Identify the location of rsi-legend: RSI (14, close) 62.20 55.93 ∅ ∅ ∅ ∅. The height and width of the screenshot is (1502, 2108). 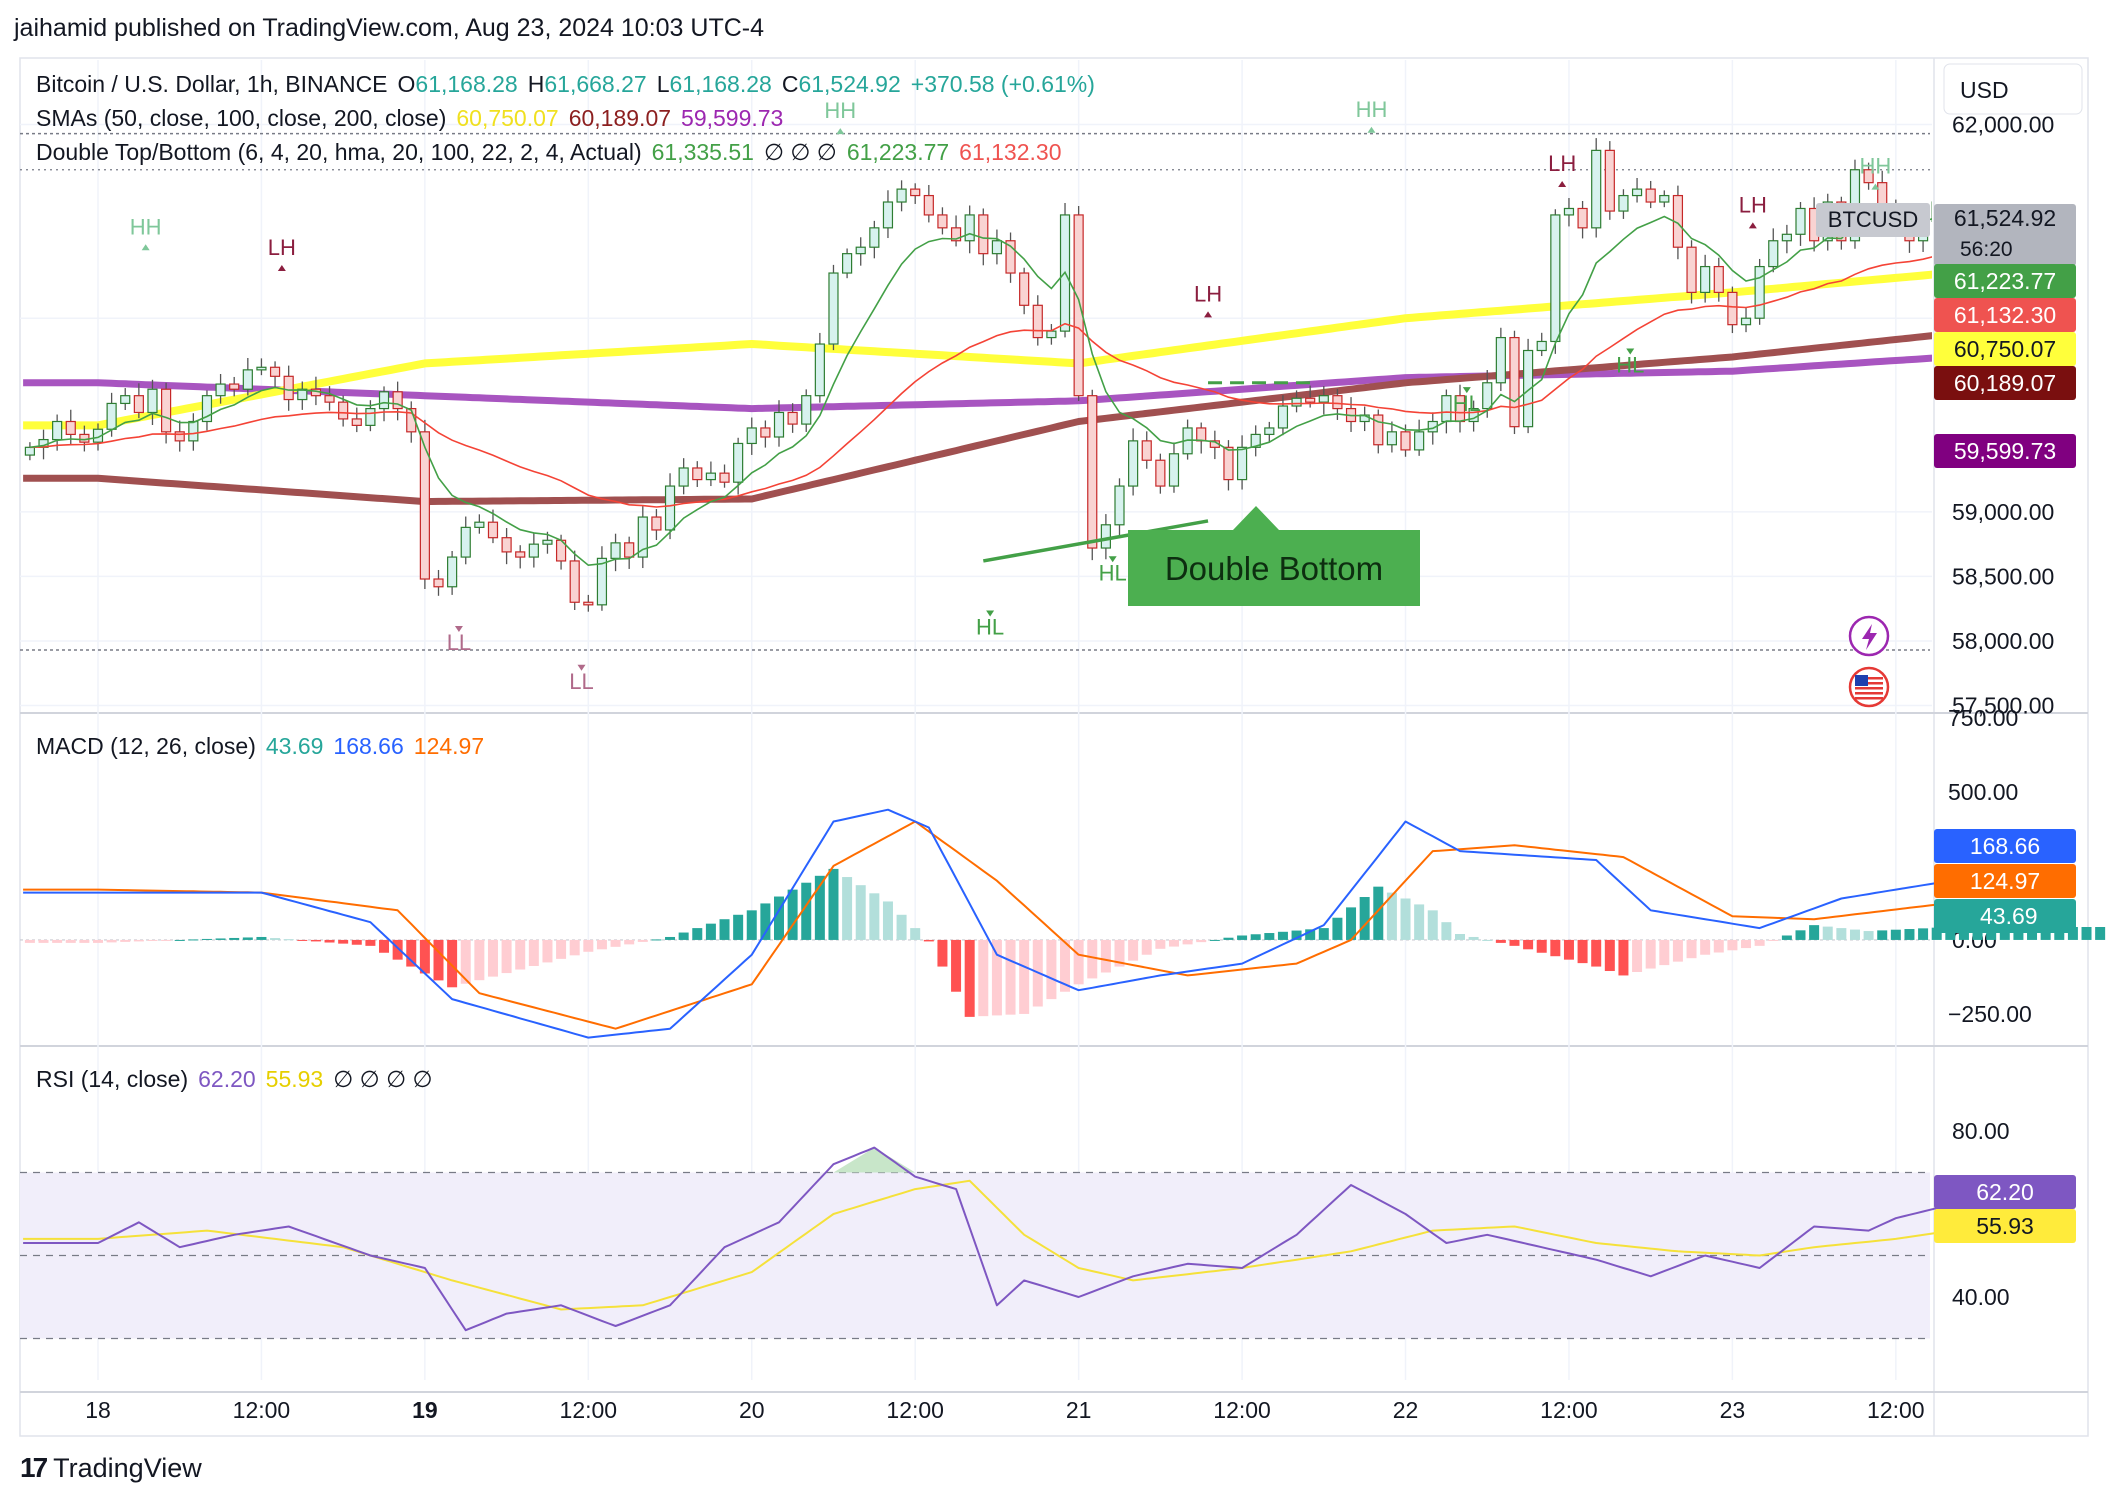
(239, 1079).